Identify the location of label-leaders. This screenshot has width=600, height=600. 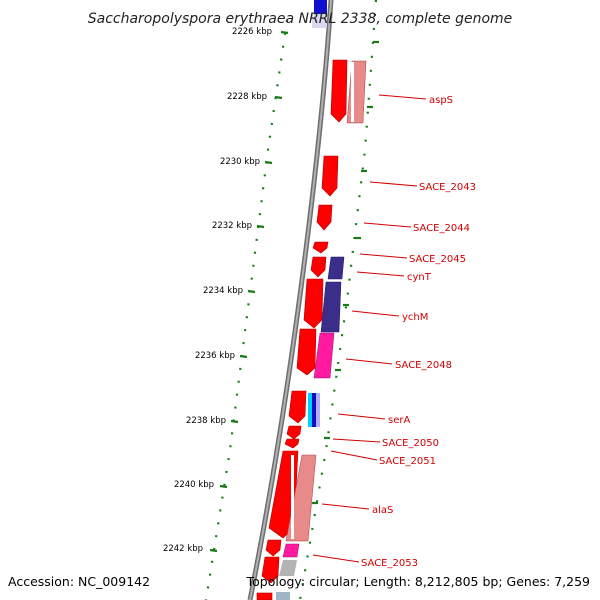
(369, 328).